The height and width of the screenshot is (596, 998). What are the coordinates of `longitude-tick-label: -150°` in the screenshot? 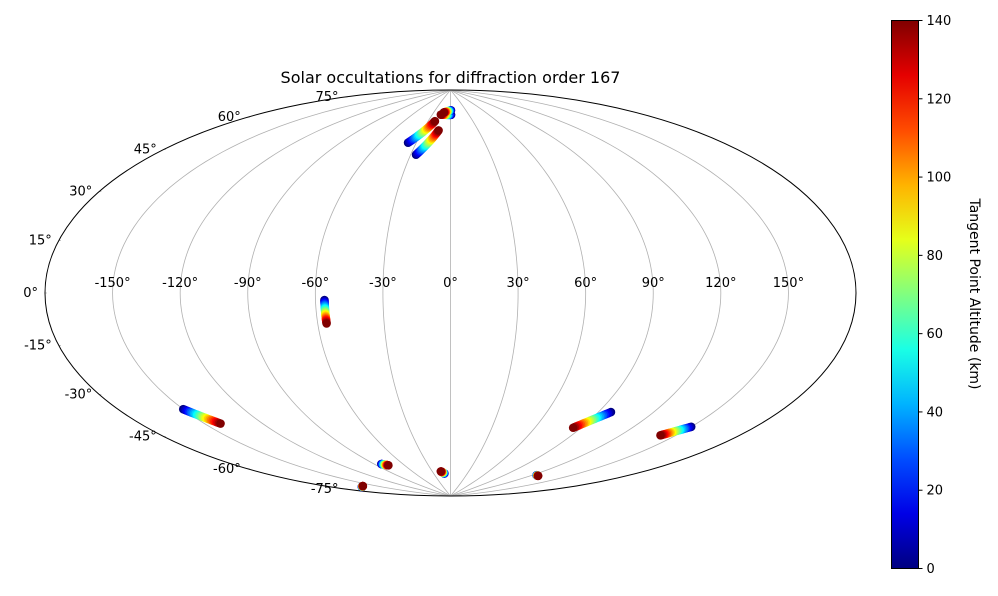 It's located at (113, 283).